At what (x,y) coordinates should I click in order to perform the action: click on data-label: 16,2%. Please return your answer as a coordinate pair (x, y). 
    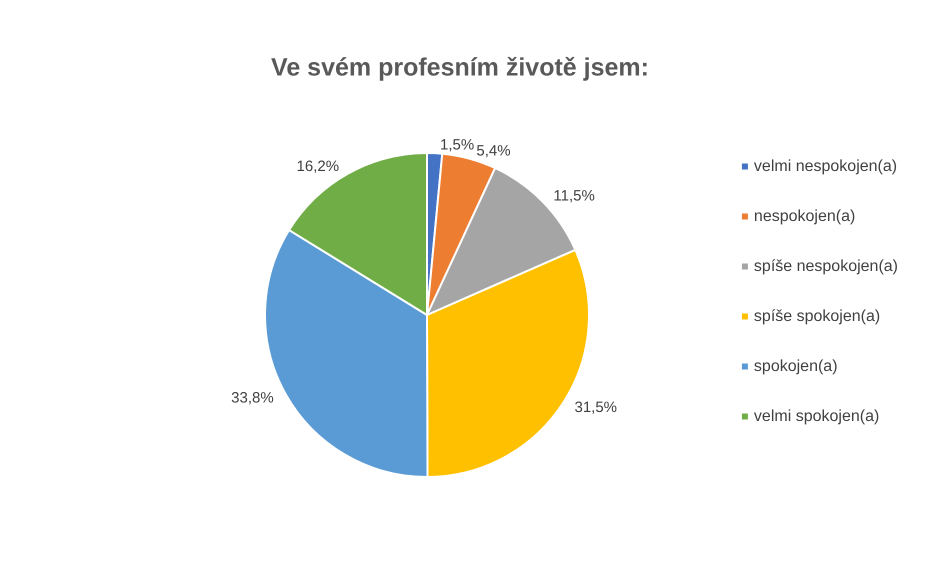
    Looking at the image, I should click on (318, 167).